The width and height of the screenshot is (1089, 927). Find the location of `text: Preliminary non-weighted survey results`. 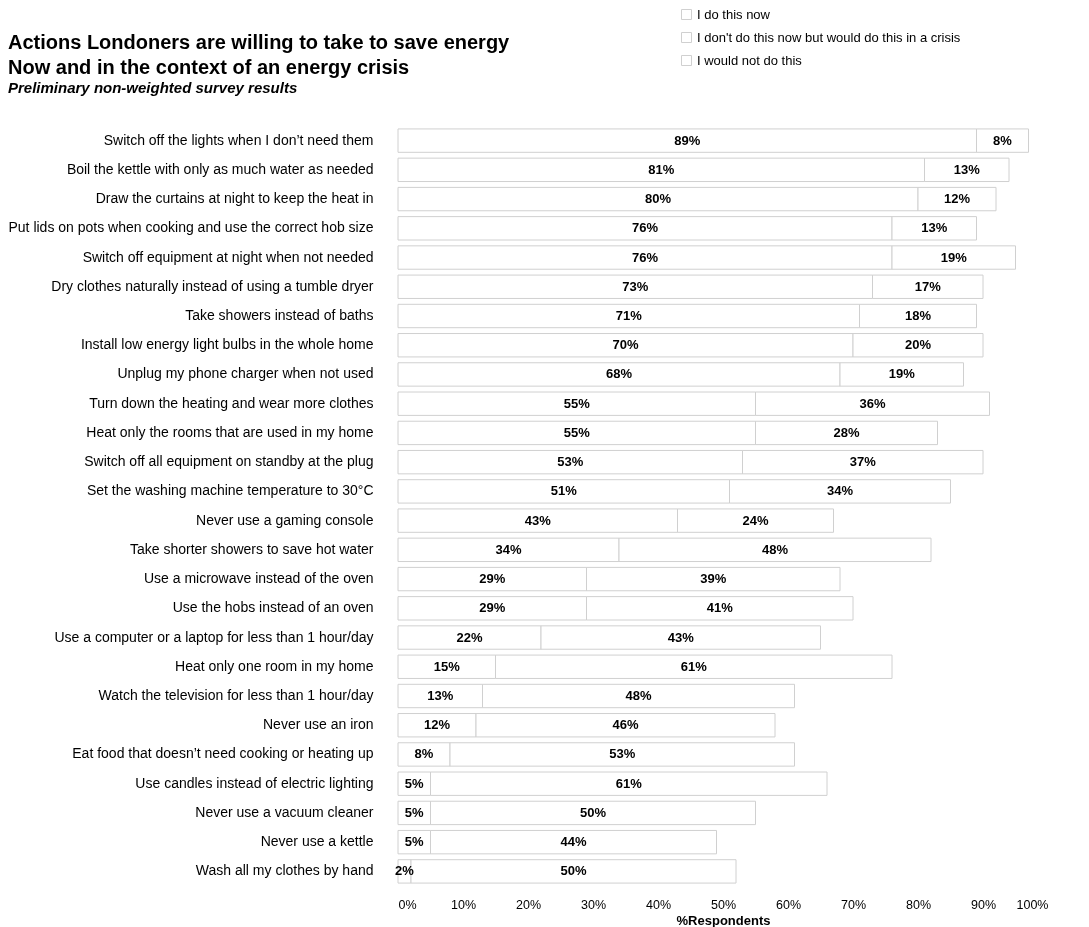

text: Preliminary non-weighted survey results is located at coordinates (153, 87).